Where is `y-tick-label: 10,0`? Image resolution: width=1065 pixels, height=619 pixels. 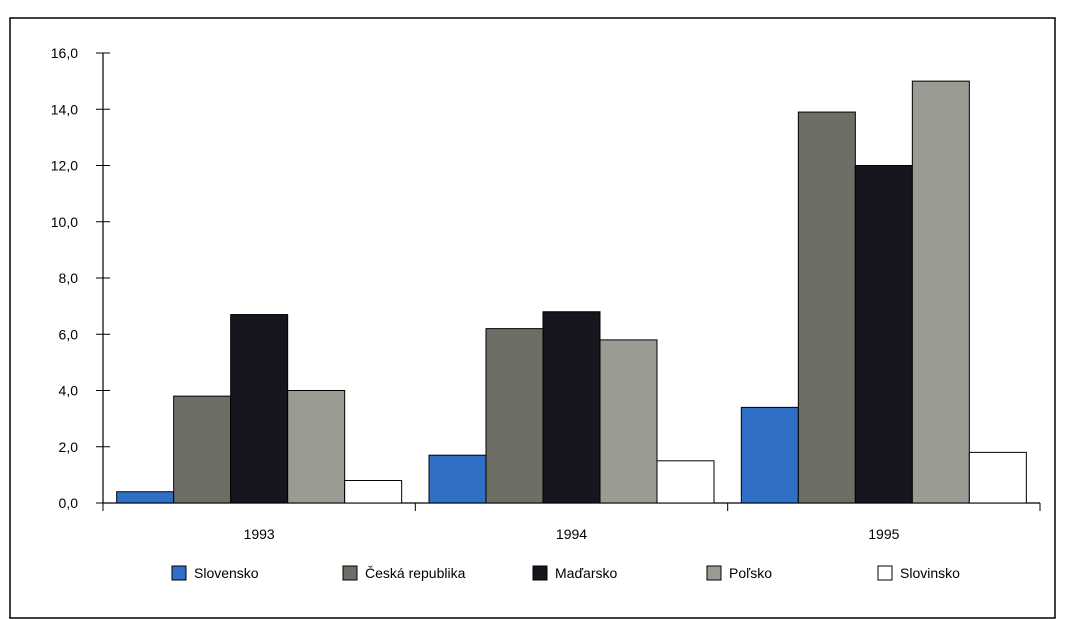 y-tick-label: 10,0 is located at coordinates (64, 222).